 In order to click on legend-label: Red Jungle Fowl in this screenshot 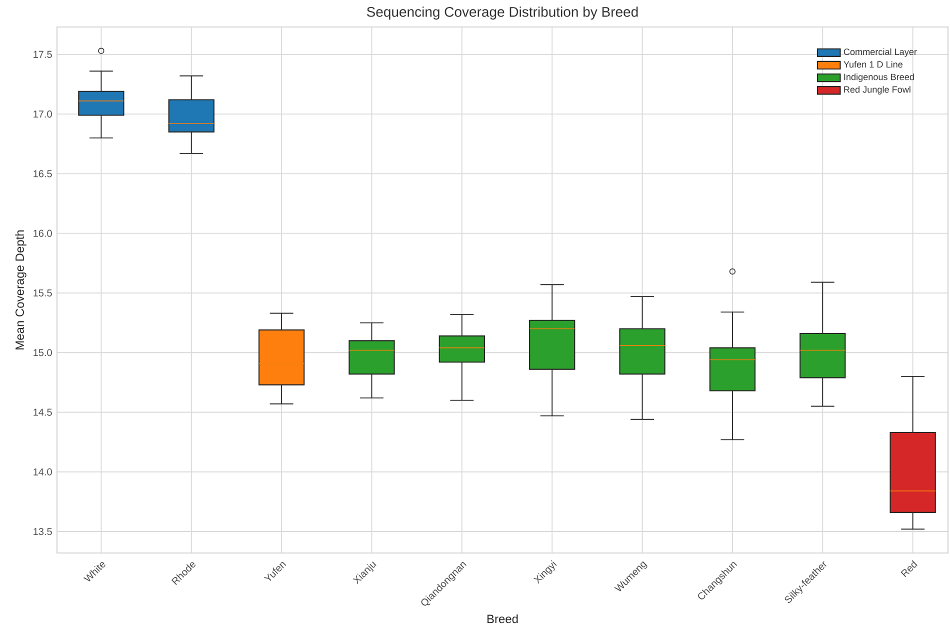, I will do `click(877, 90)`.